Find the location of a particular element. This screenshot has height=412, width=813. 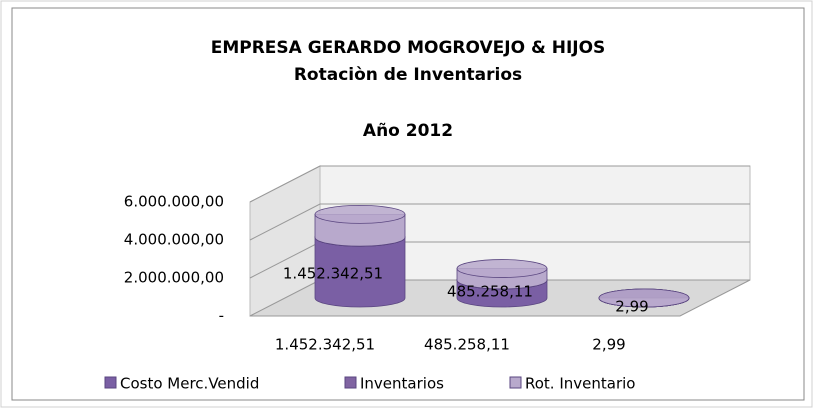

legend-label: Inventarios is located at coordinates (402, 384).